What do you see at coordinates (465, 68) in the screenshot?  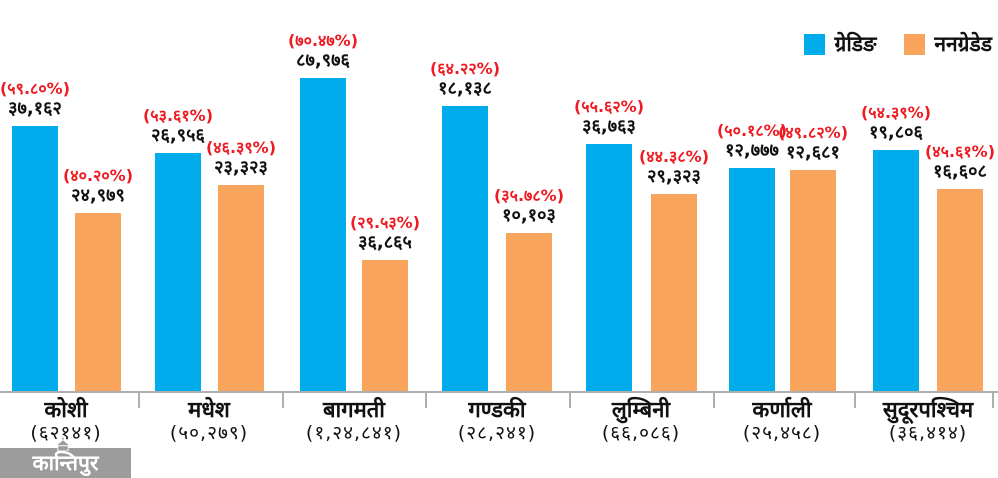 I see `percent-label: (६४.२२%)` at bounding box center [465, 68].